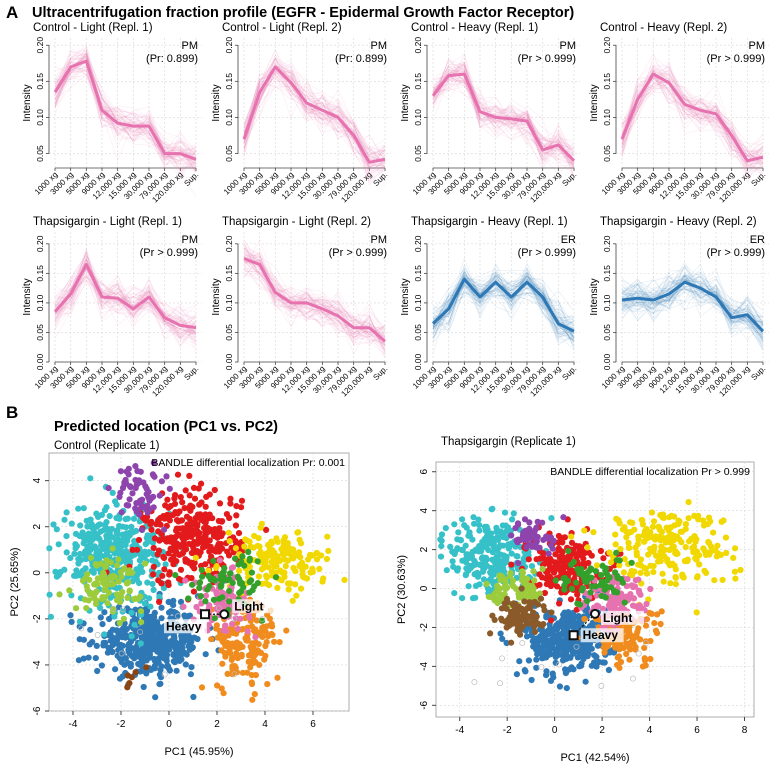  Describe the element at coordinates (757, 46) in the screenshot. I see `location-label: PM` at that location.